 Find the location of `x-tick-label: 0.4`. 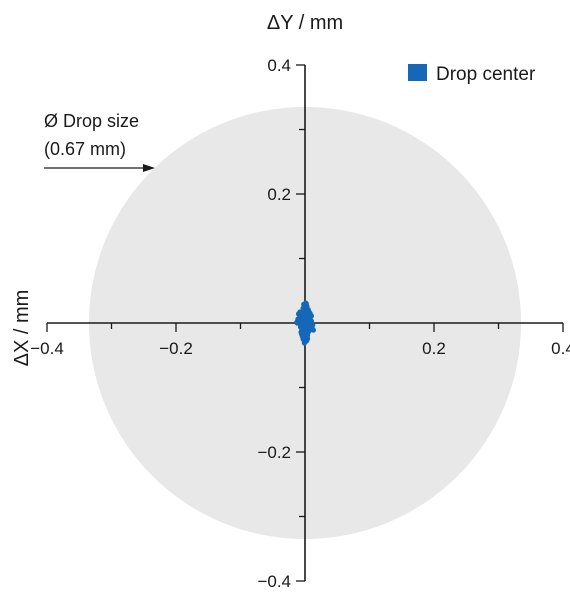

x-tick-label: 0.4 is located at coordinates (560, 348).